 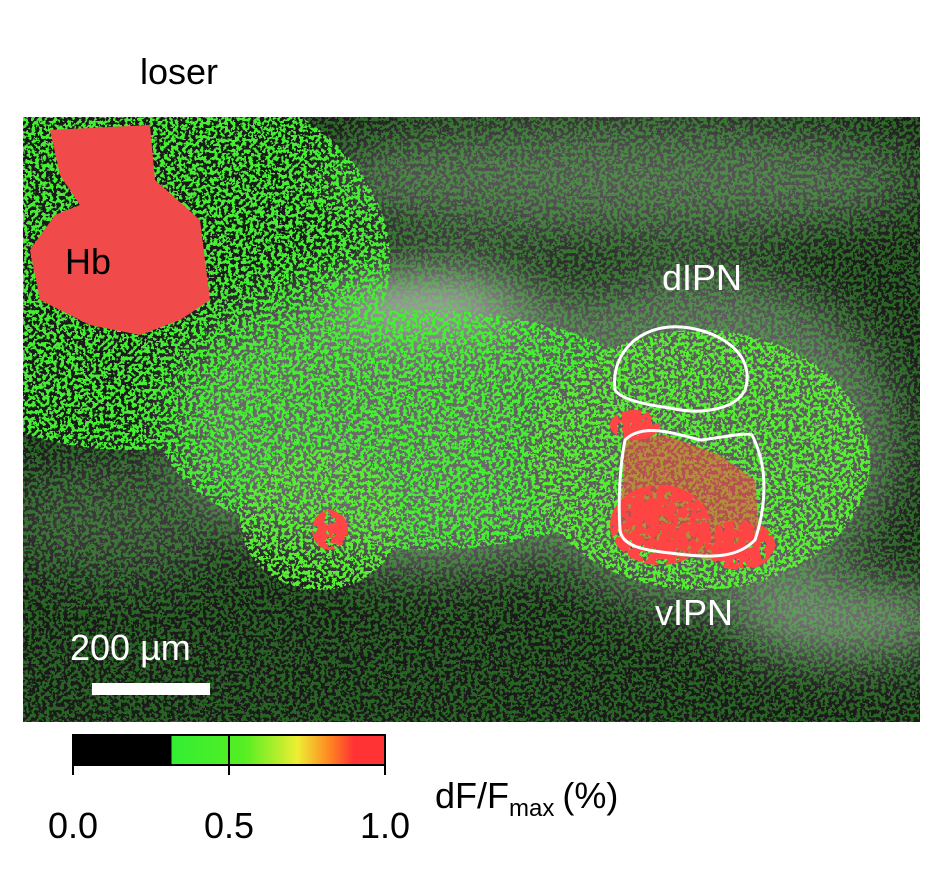 I want to click on colorbar-label-unit: (%), so click(x=590, y=795).